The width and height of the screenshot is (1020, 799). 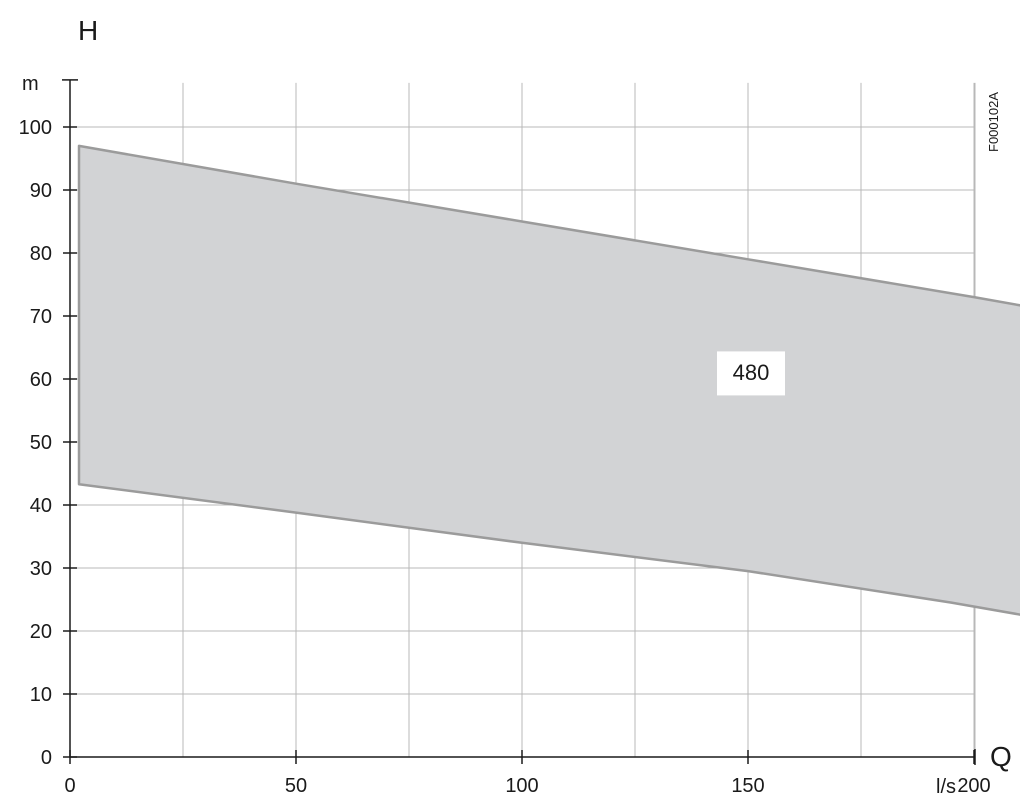 I want to click on y-tick-label: 20, so click(x=41, y=632).